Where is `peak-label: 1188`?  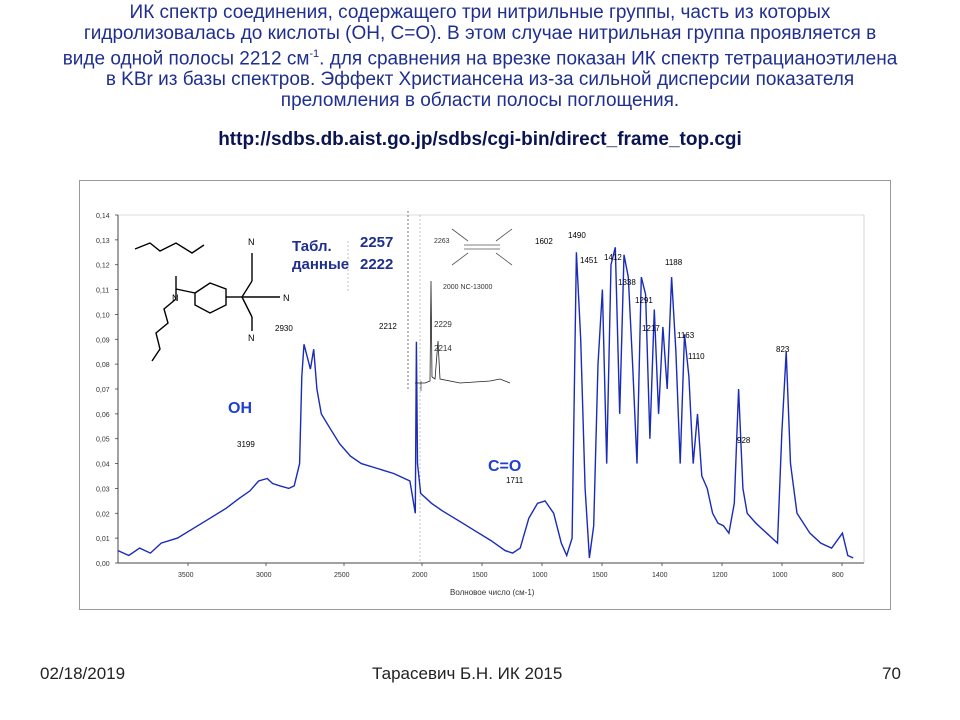 peak-label: 1188 is located at coordinates (674, 262).